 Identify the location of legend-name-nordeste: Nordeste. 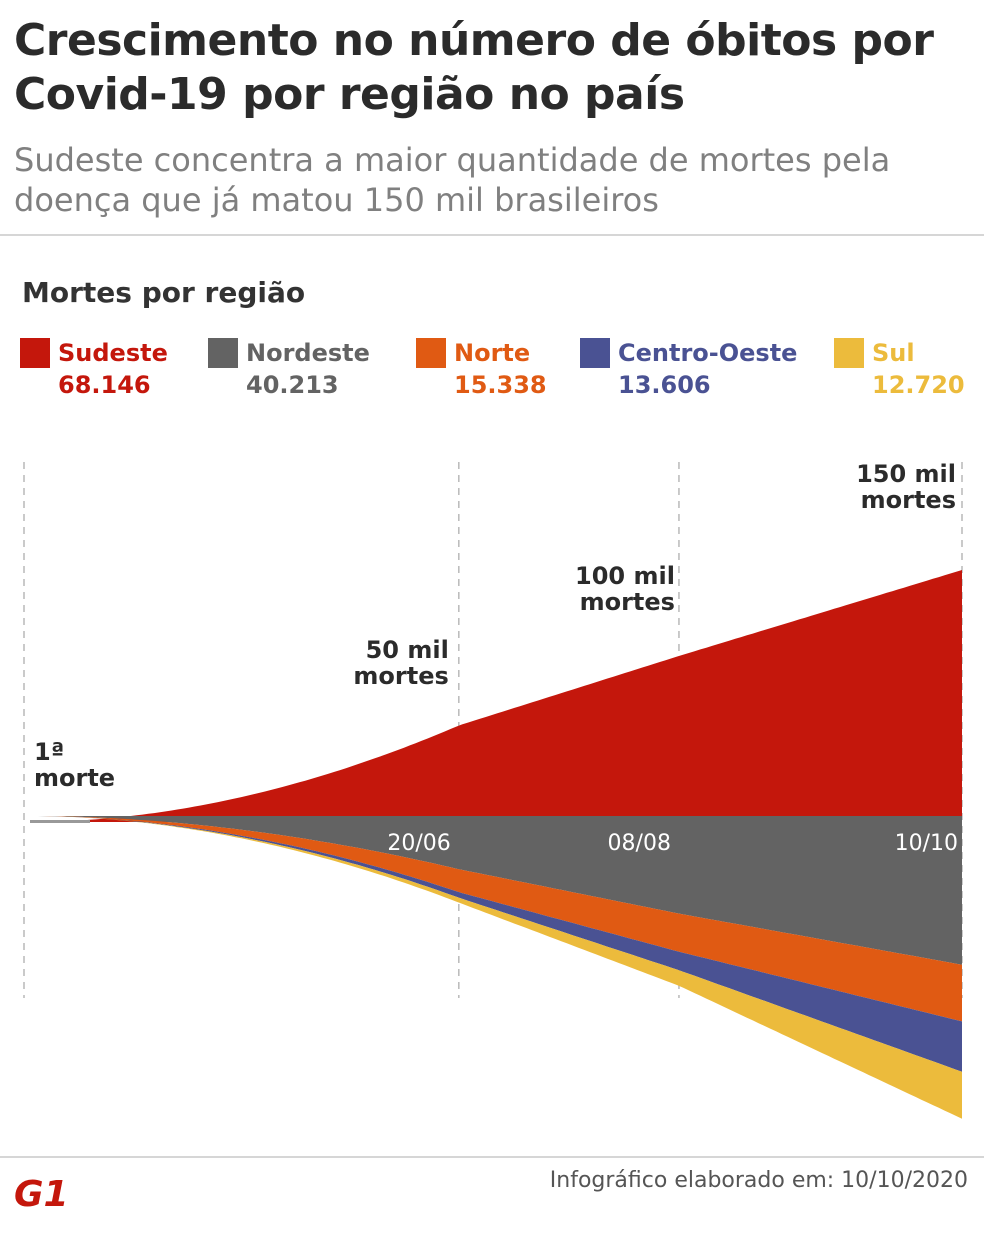
(308, 353).